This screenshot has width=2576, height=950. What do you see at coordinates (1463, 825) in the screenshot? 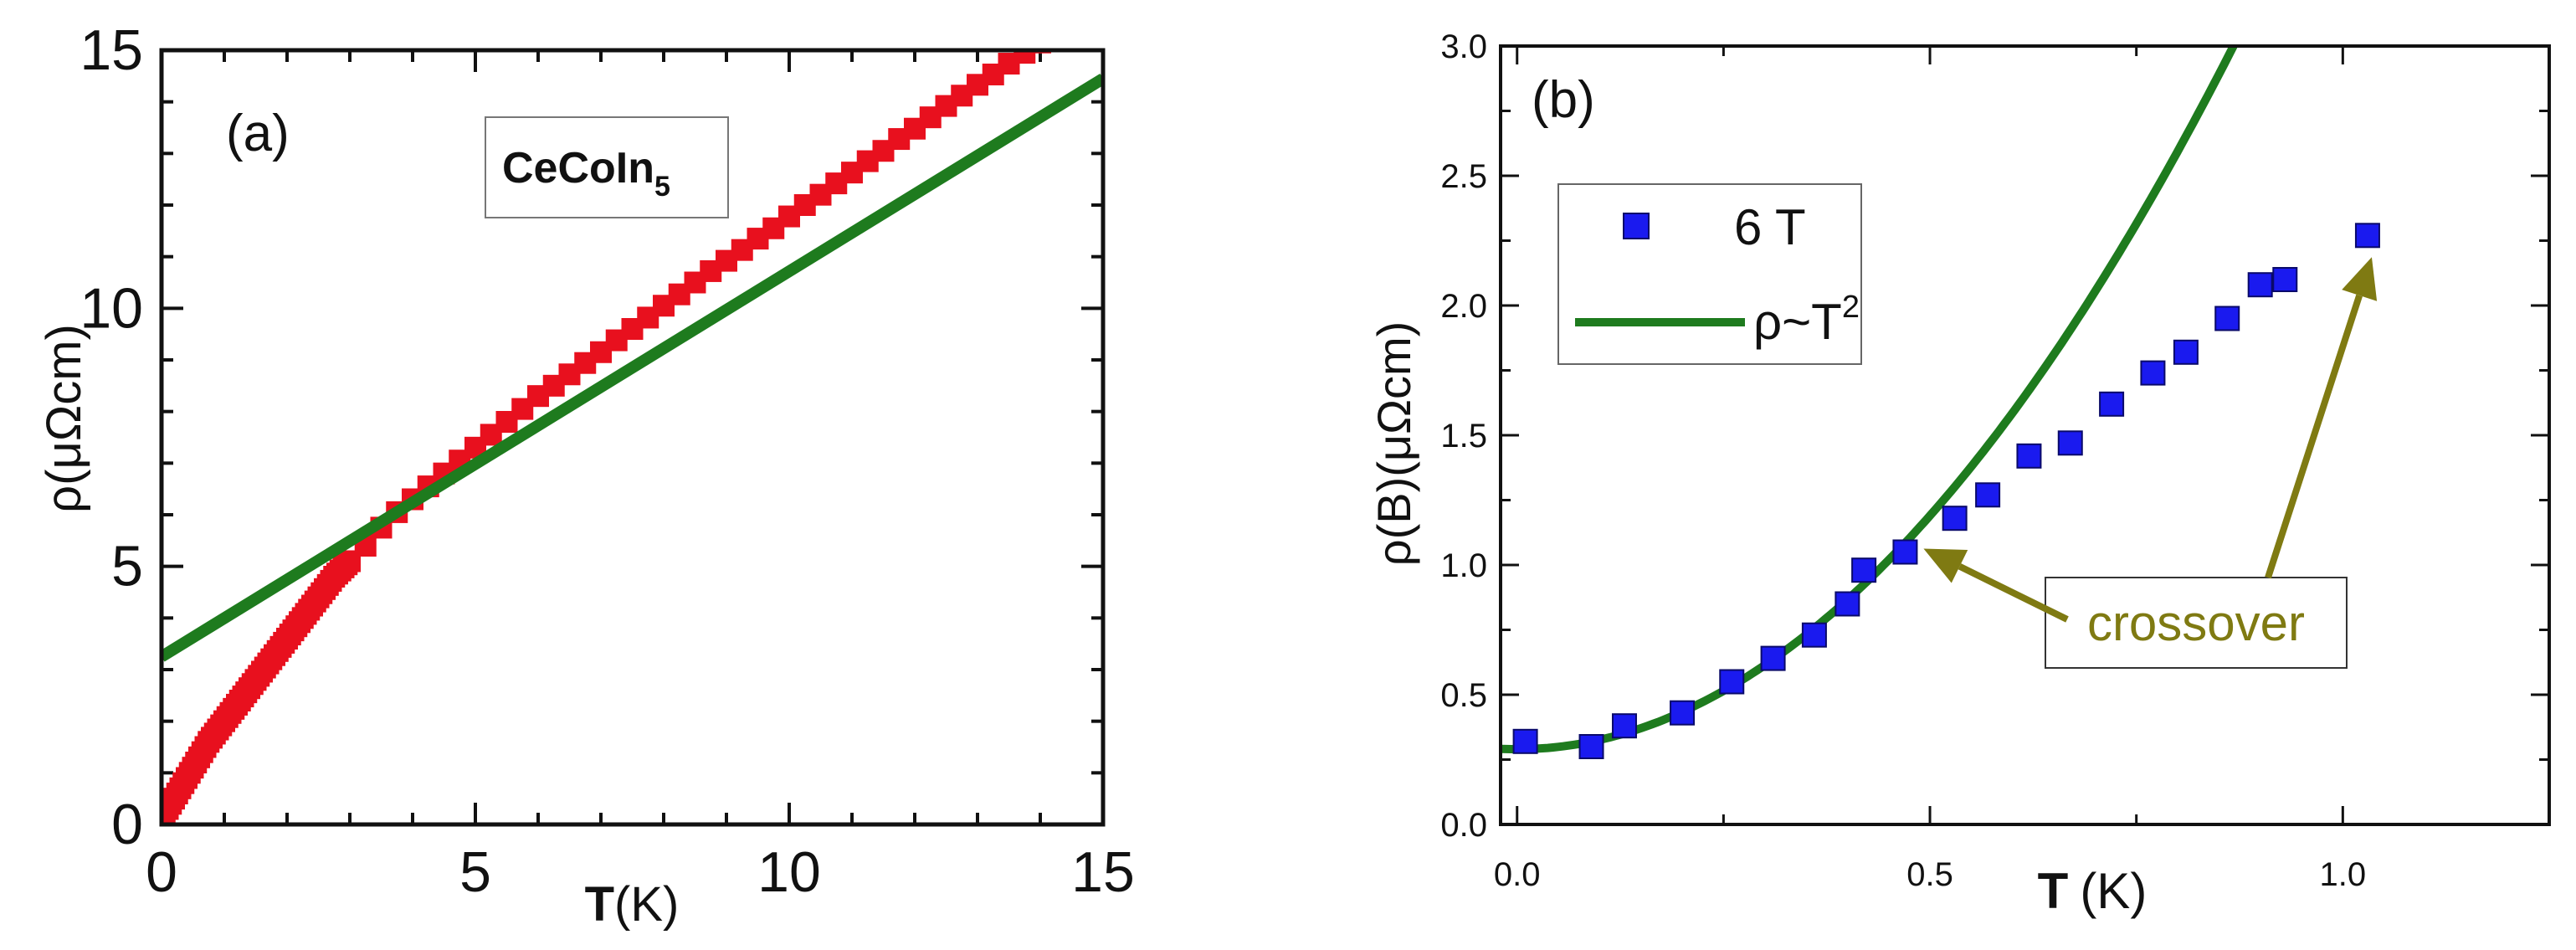
I see `y-tick-label: 0.0` at bounding box center [1463, 825].